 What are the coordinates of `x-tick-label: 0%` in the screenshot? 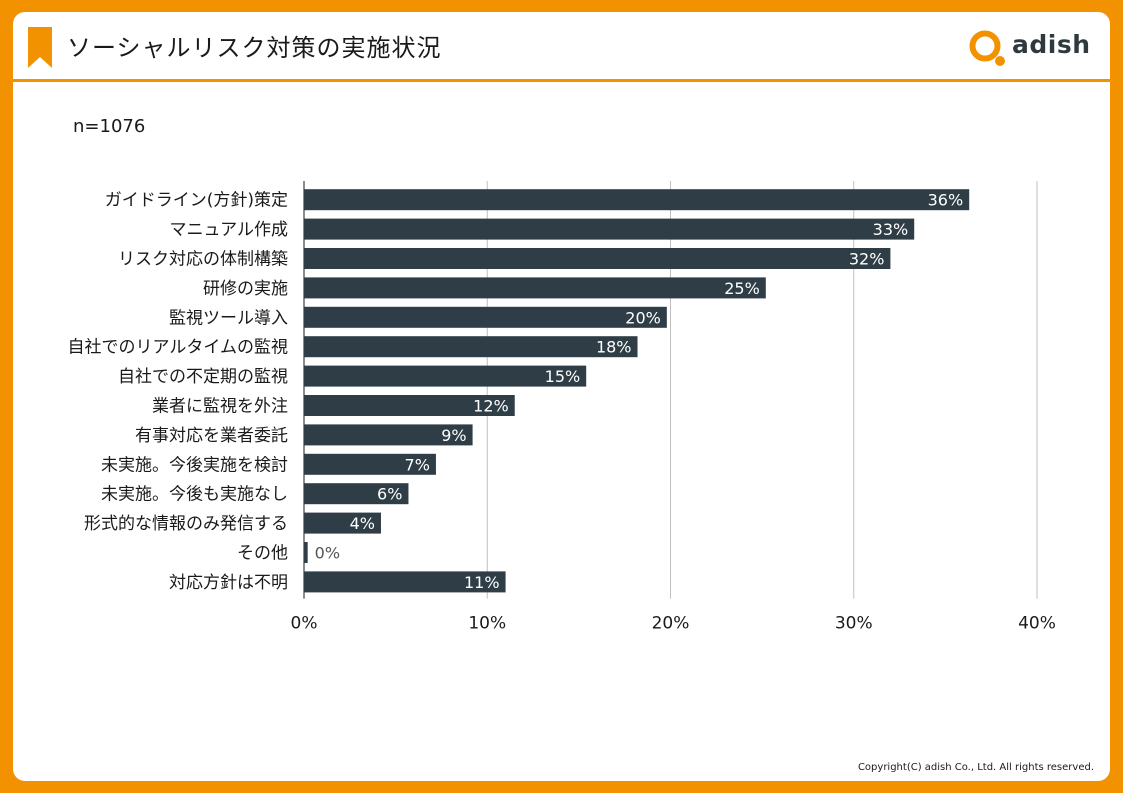 It's located at (304, 624).